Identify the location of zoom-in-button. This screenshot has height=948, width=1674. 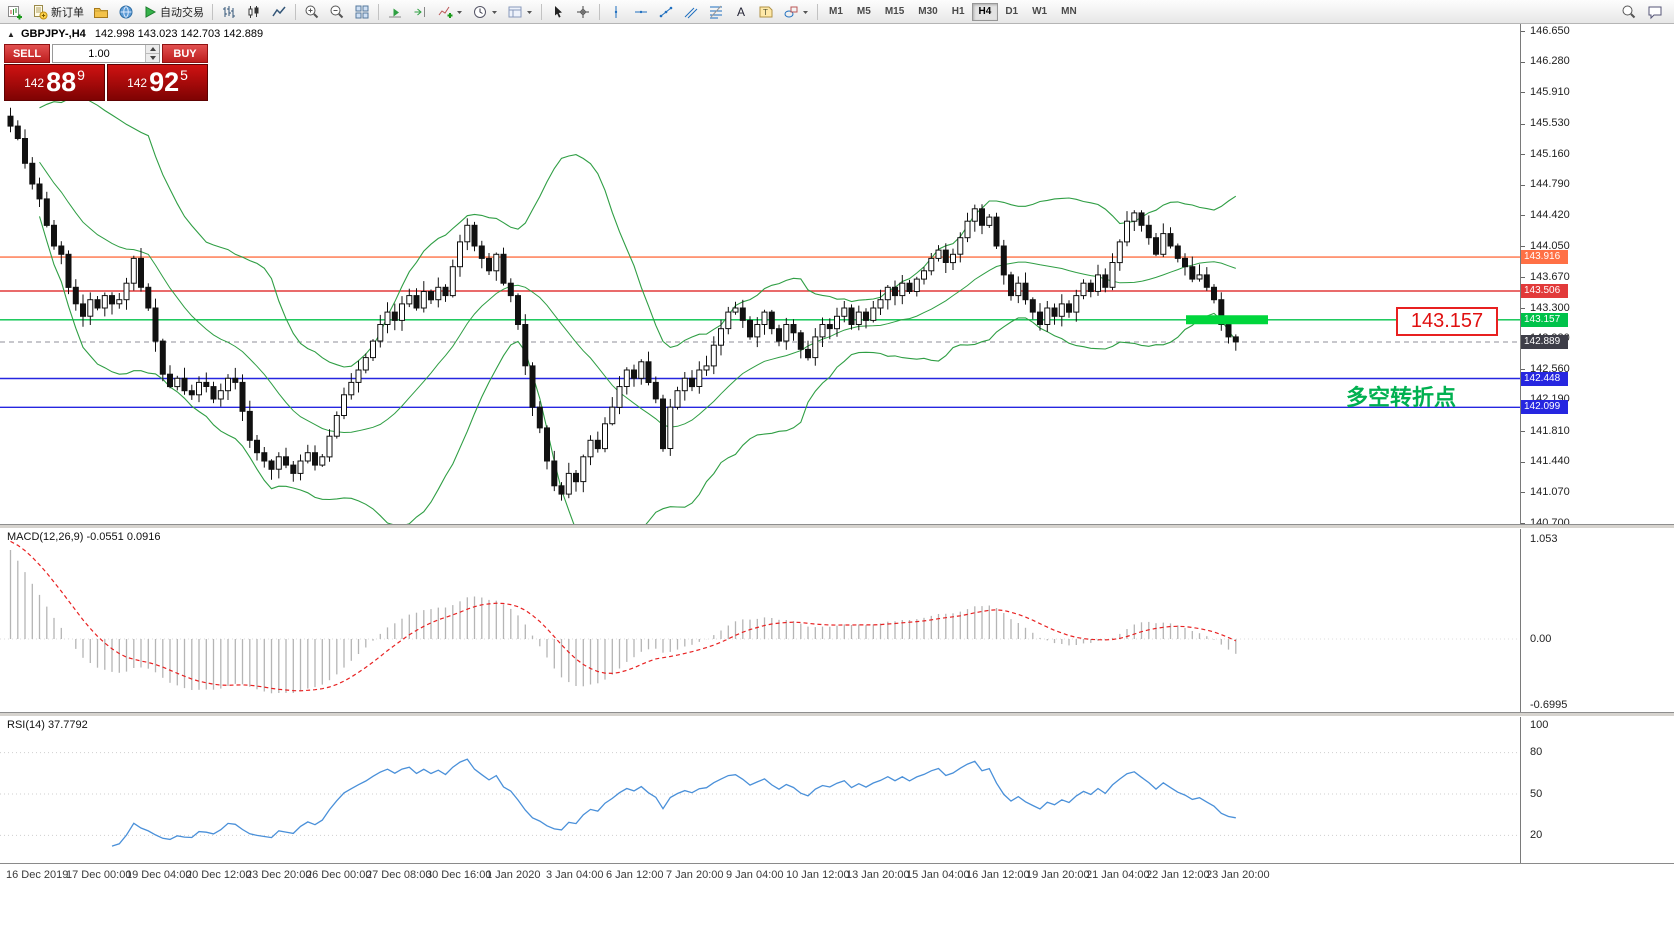
(312, 12).